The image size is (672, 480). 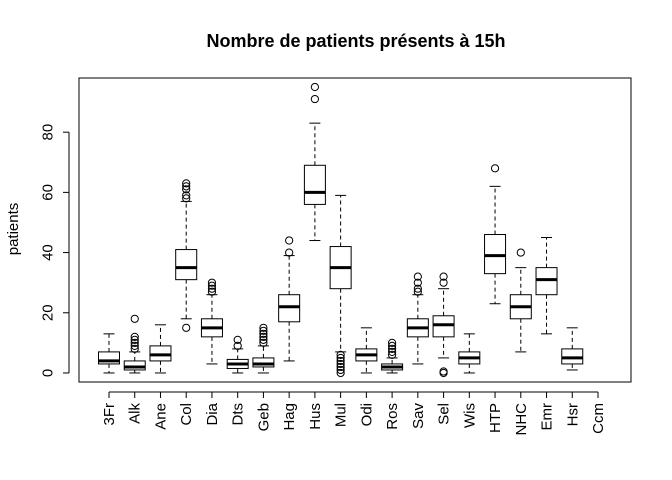 I want to click on x-tick-label: Hag, so click(x=289, y=417).